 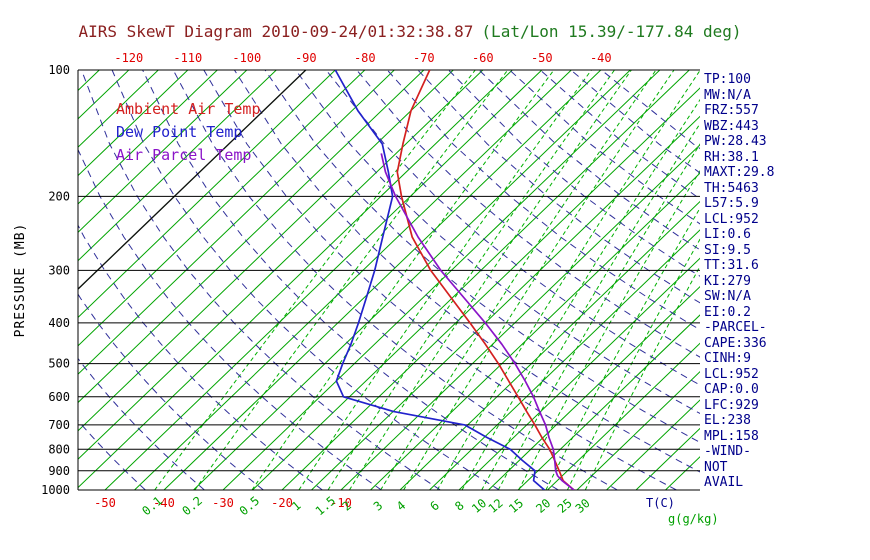 What do you see at coordinates (727, 234) in the screenshot?
I see `stat-line: LI:0.6` at bounding box center [727, 234].